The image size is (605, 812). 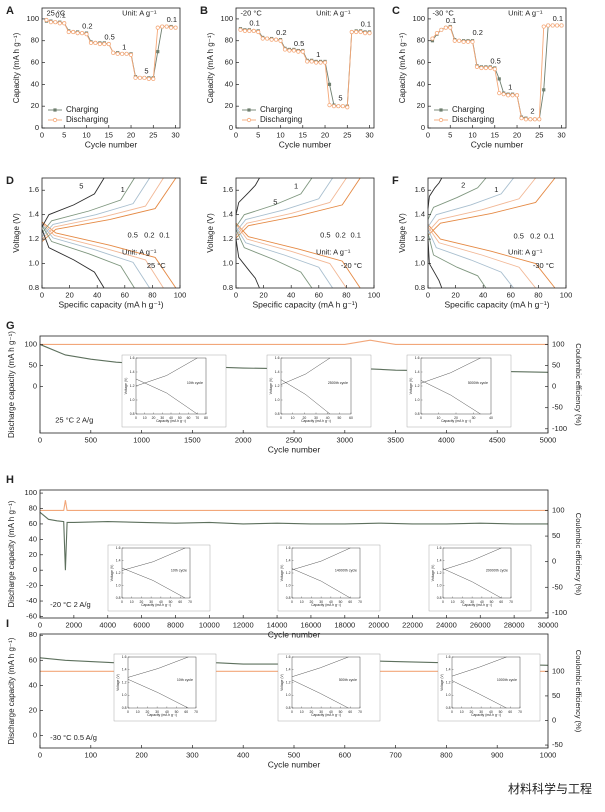 What do you see at coordinates (192, 440) in the screenshot?
I see `x-tick-label: 1500` at bounding box center [192, 440].